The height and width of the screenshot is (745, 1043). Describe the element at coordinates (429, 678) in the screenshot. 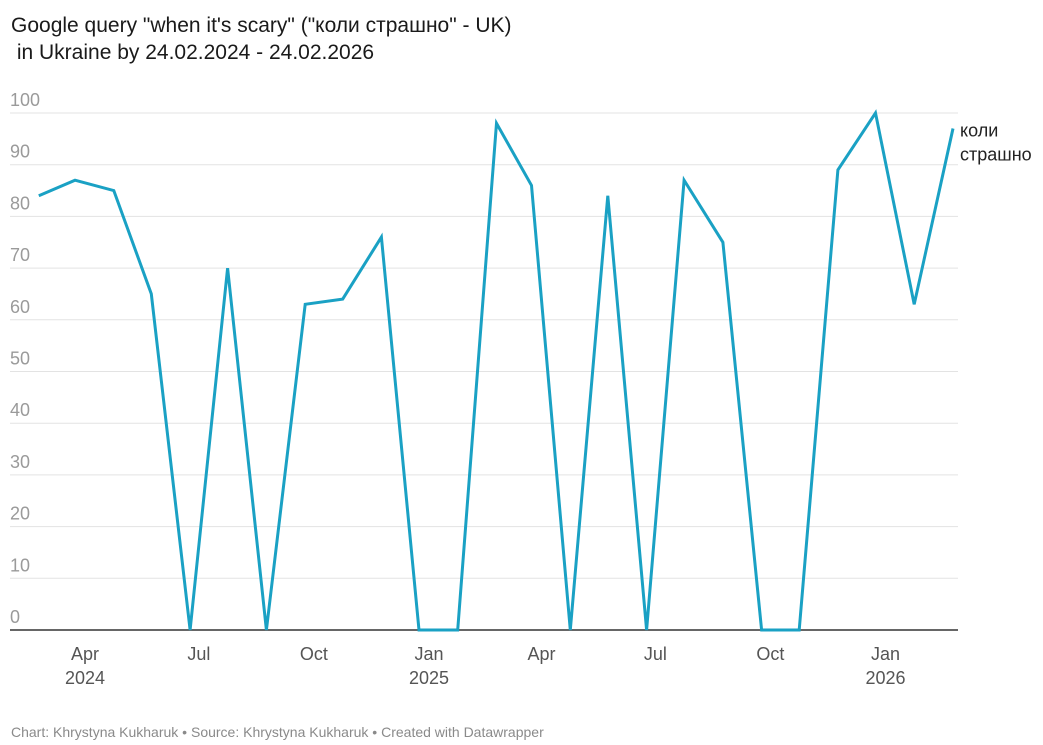

I see `x-tick-year-label: 2025` at that location.